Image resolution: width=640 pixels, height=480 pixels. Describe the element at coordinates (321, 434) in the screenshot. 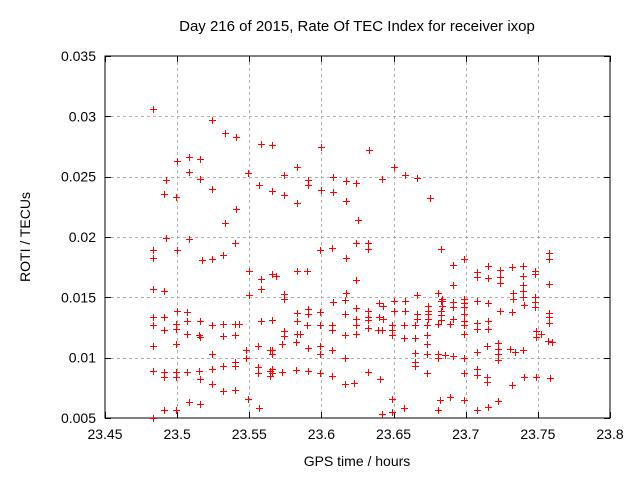

I see `x-tick-label: 23.6` at that location.